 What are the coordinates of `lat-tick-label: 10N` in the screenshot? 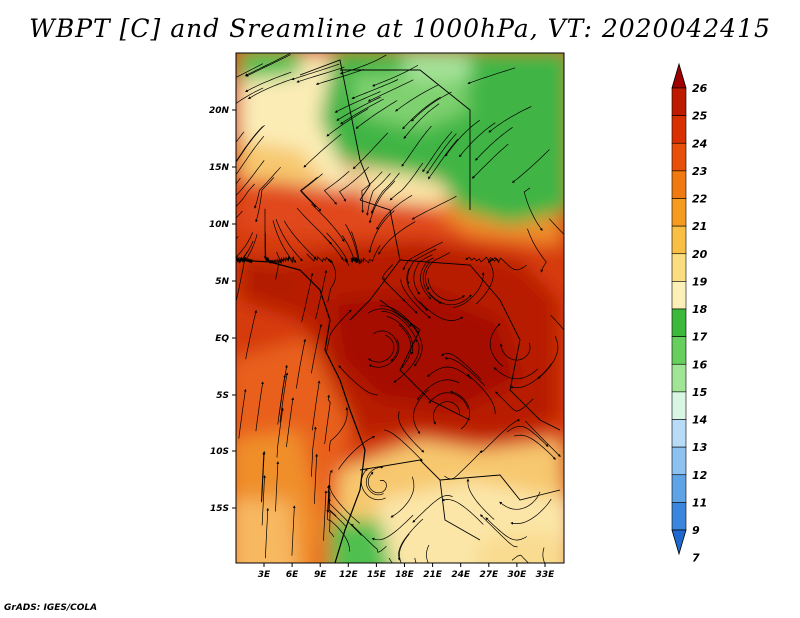 It's located at (219, 225).